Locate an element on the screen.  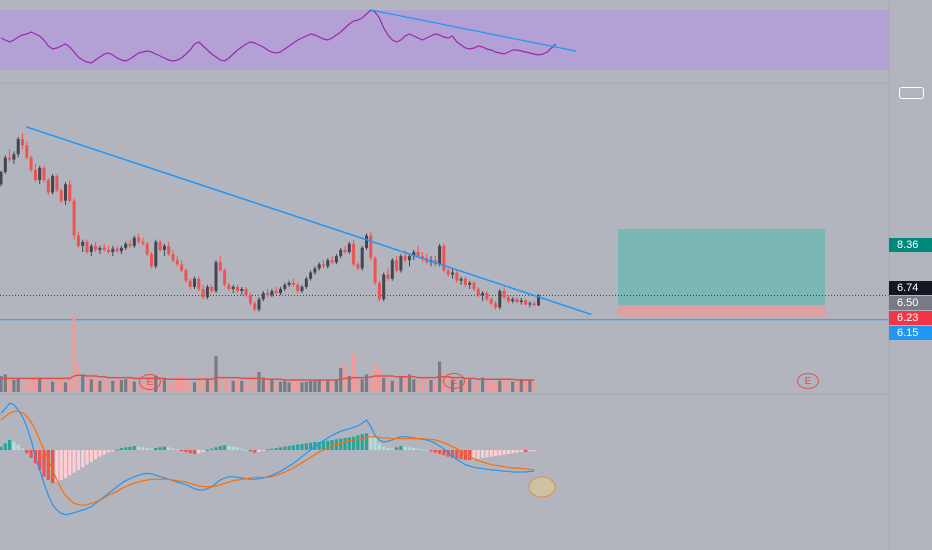
auto-scale-button is located at coordinates (911, 93).